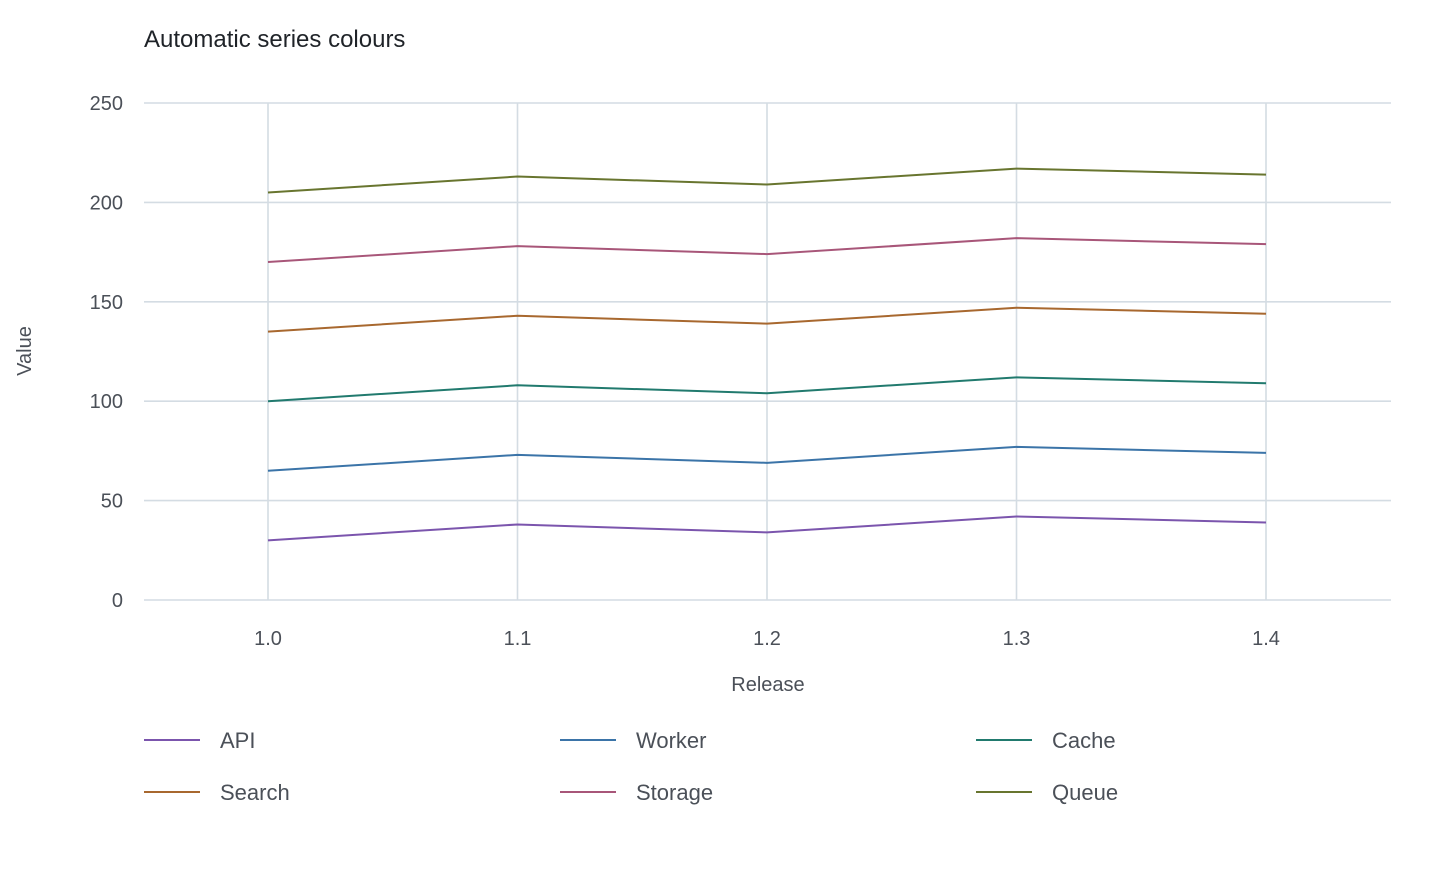 This screenshot has width=1440, height=872. What do you see at coordinates (1047, 792) in the screenshot?
I see `legend-item-queue: Queue` at bounding box center [1047, 792].